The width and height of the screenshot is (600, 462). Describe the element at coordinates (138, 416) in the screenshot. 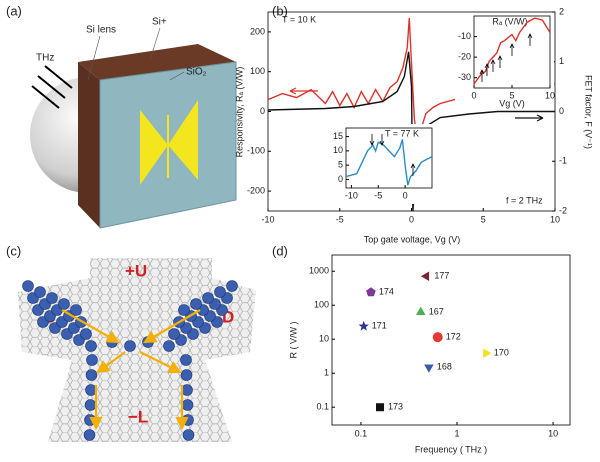

I see `label: −L` at that location.